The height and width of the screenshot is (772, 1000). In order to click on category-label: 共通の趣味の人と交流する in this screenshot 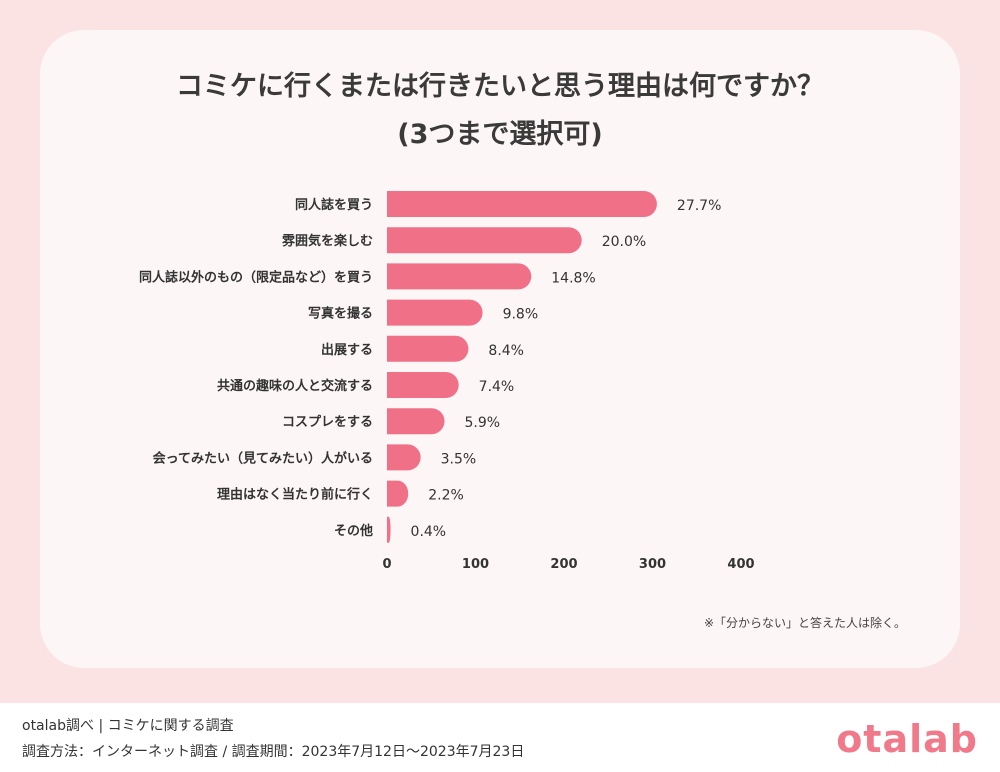, I will do `click(295, 386)`.